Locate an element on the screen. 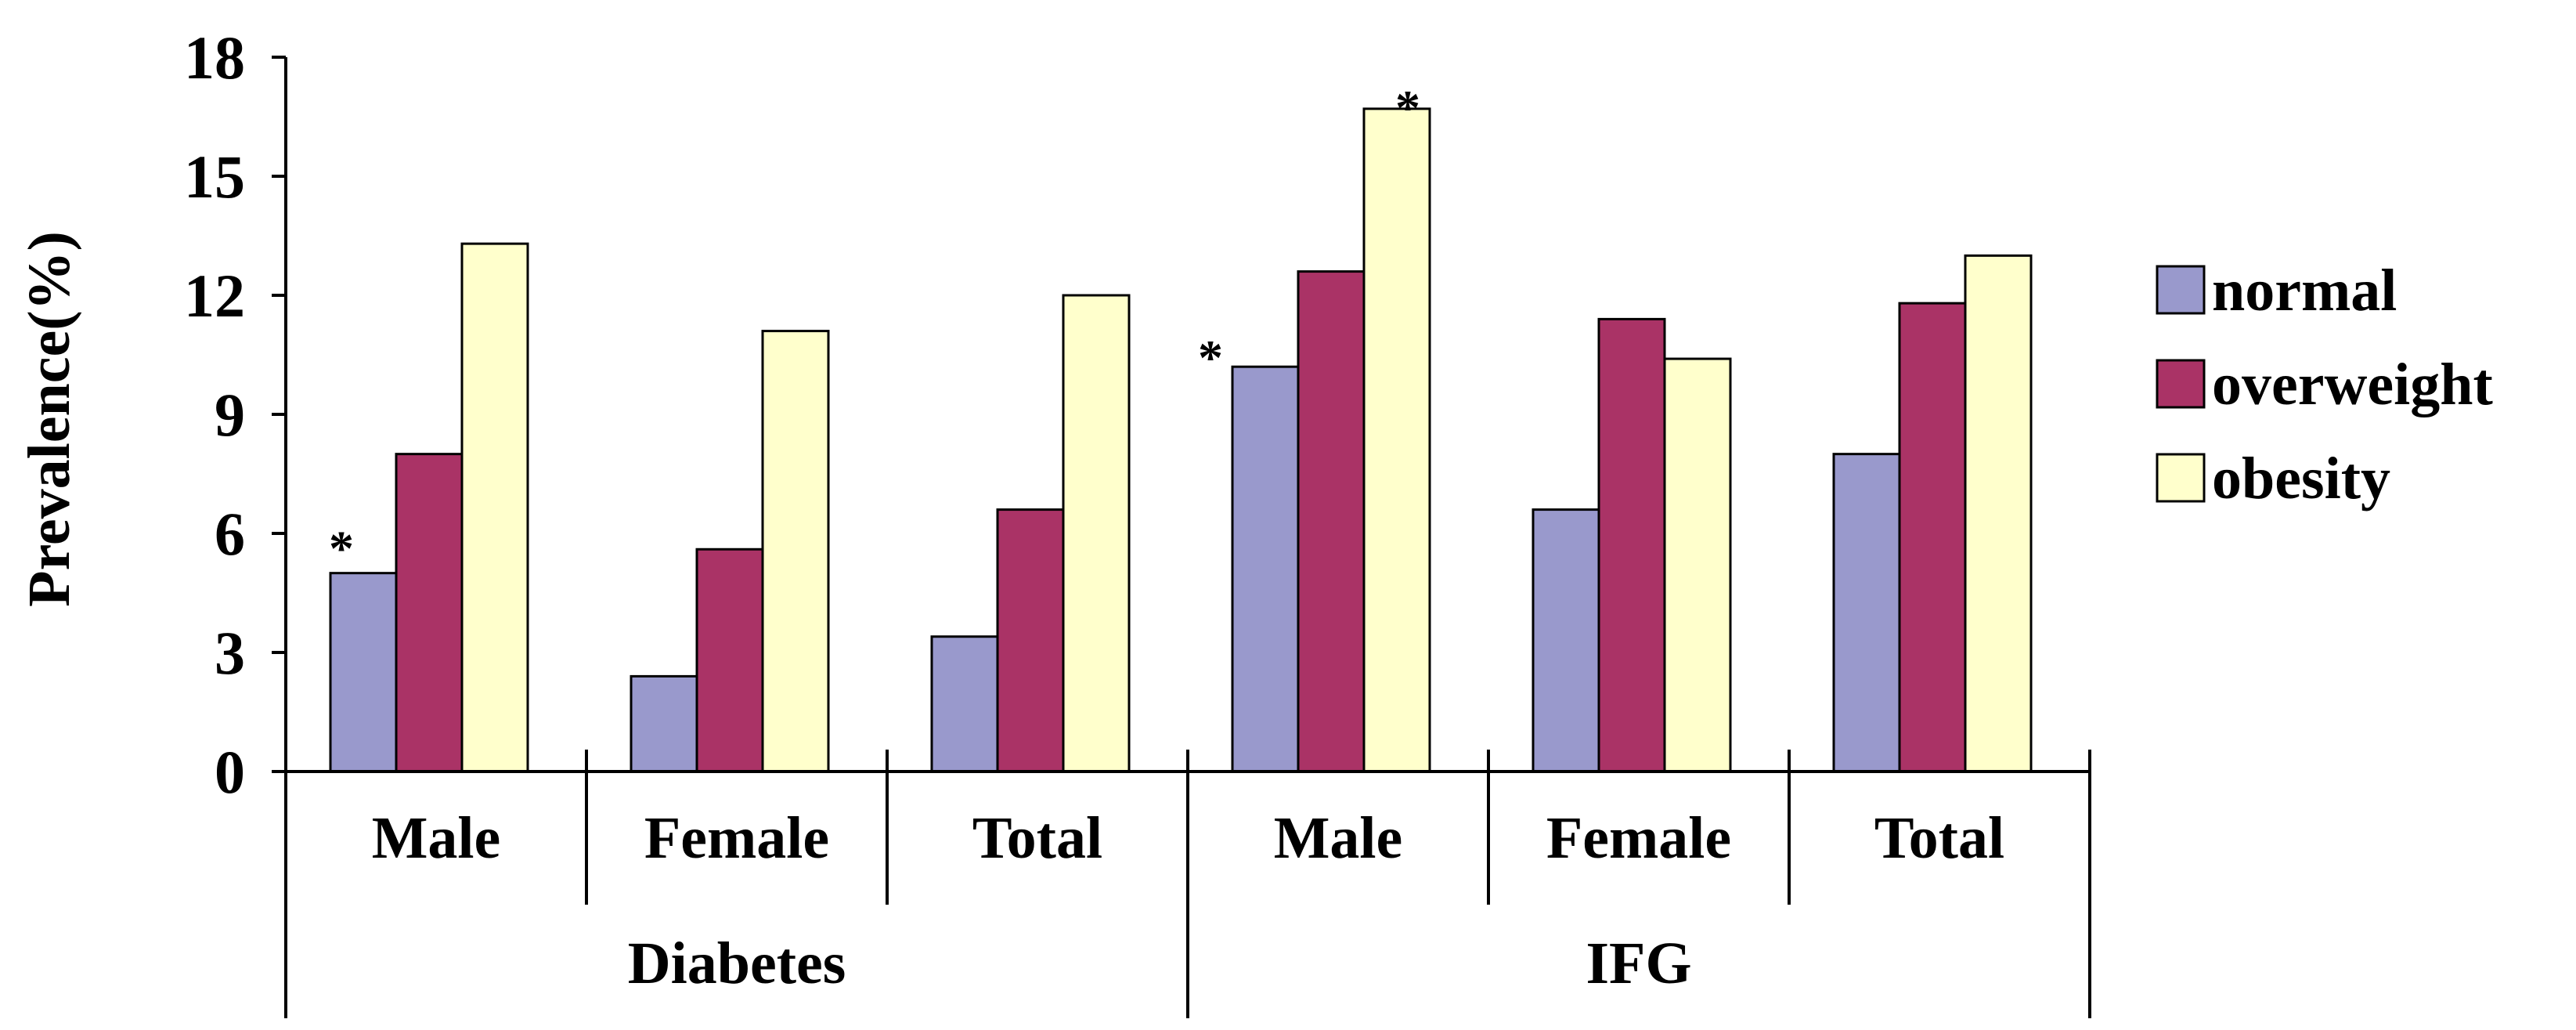 This screenshot has width=2576, height=1030. y-tick-label: 0 is located at coordinates (230, 772).